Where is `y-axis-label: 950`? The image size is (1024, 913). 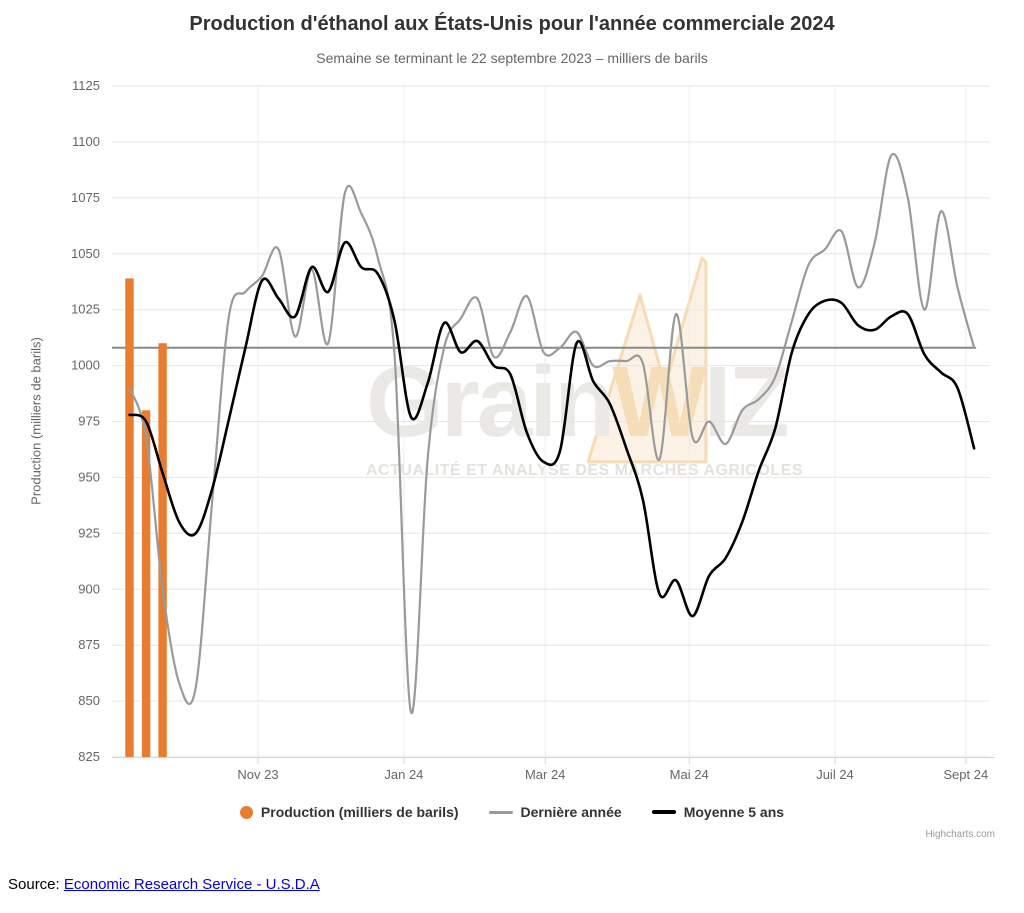
y-axis-label: 950 is located at coordinates (89, 476).